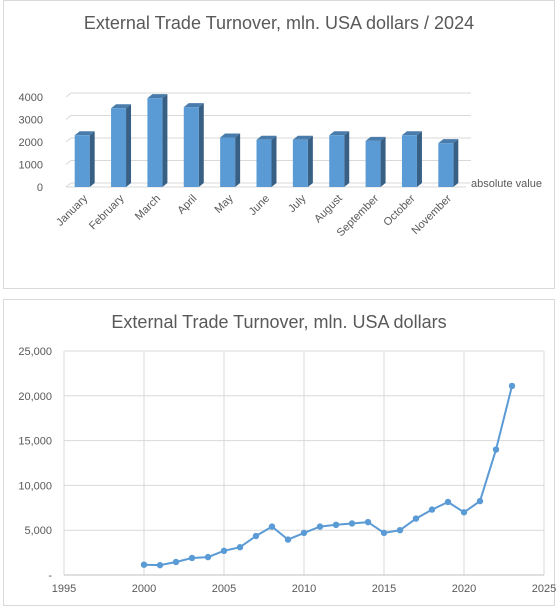  Describe the element at coordinates (464, 512) in the screenshot. I see `data-point-2020` at that location.